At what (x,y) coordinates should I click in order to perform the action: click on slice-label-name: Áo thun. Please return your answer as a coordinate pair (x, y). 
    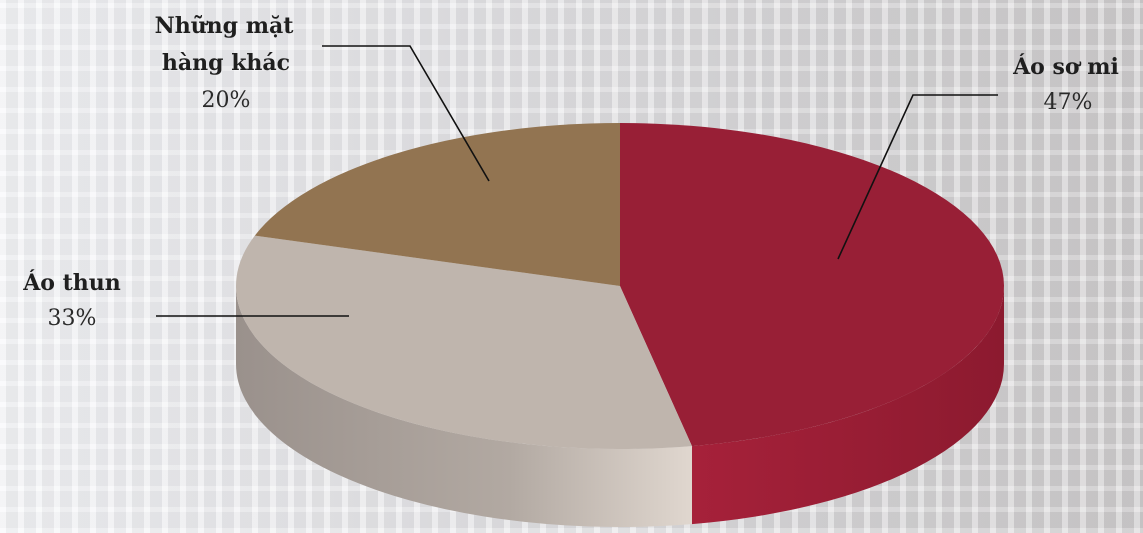
    Looking at the image, I should click on (71, 282).